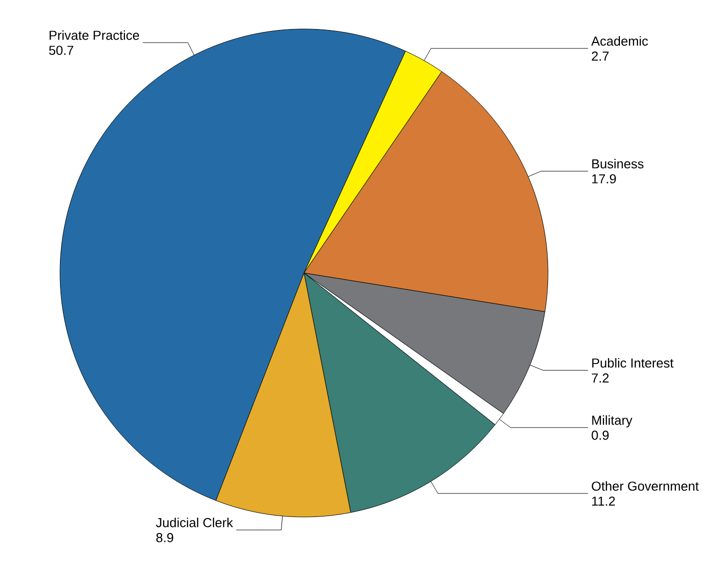 The height and width of the screenshot is (562, 724). Describe the element at coordinates (618, 163) in the screenshot. I see `slice-label: Business` at that location.